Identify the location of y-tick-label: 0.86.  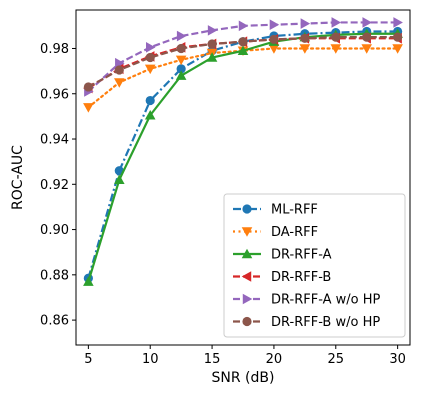
(54, 321).